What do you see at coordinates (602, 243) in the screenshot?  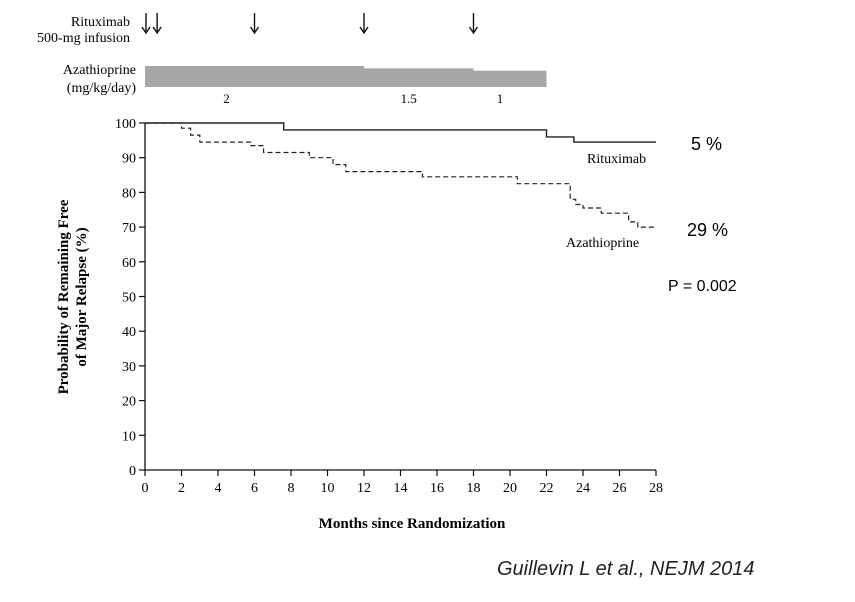 I see `series-label-azathioprine: Azathioprine` at bounding box center [602, 243].